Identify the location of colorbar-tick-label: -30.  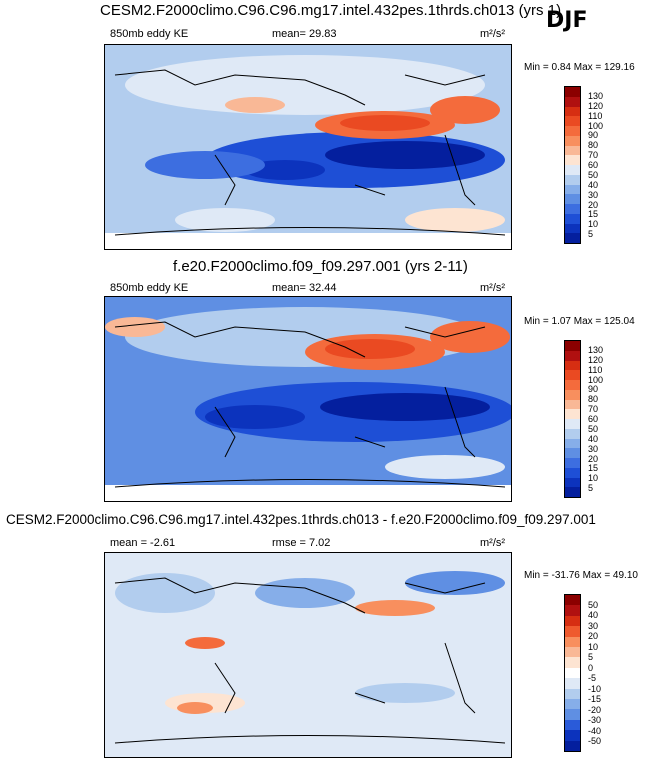
(595, 720).